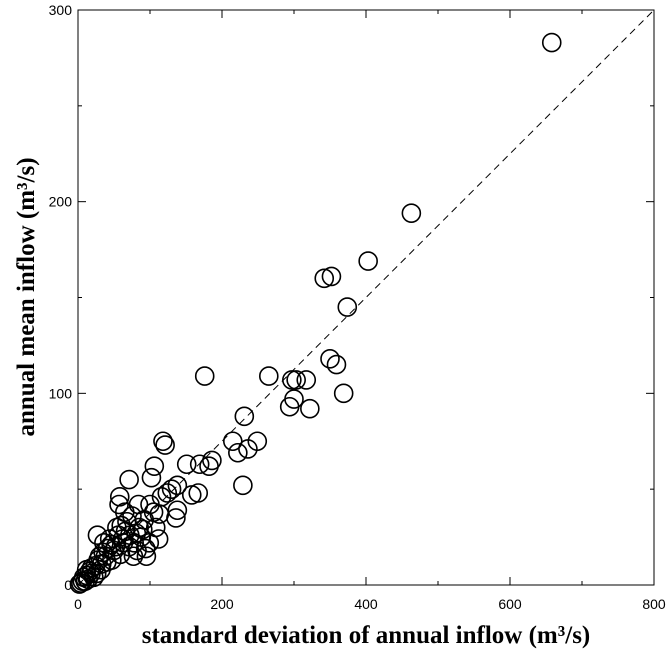 The width and height of the screenshot is (669, 650). Describe the element at coordinates (510, 604) in the screenshot. I see `x-tick-label: 600` at that location.